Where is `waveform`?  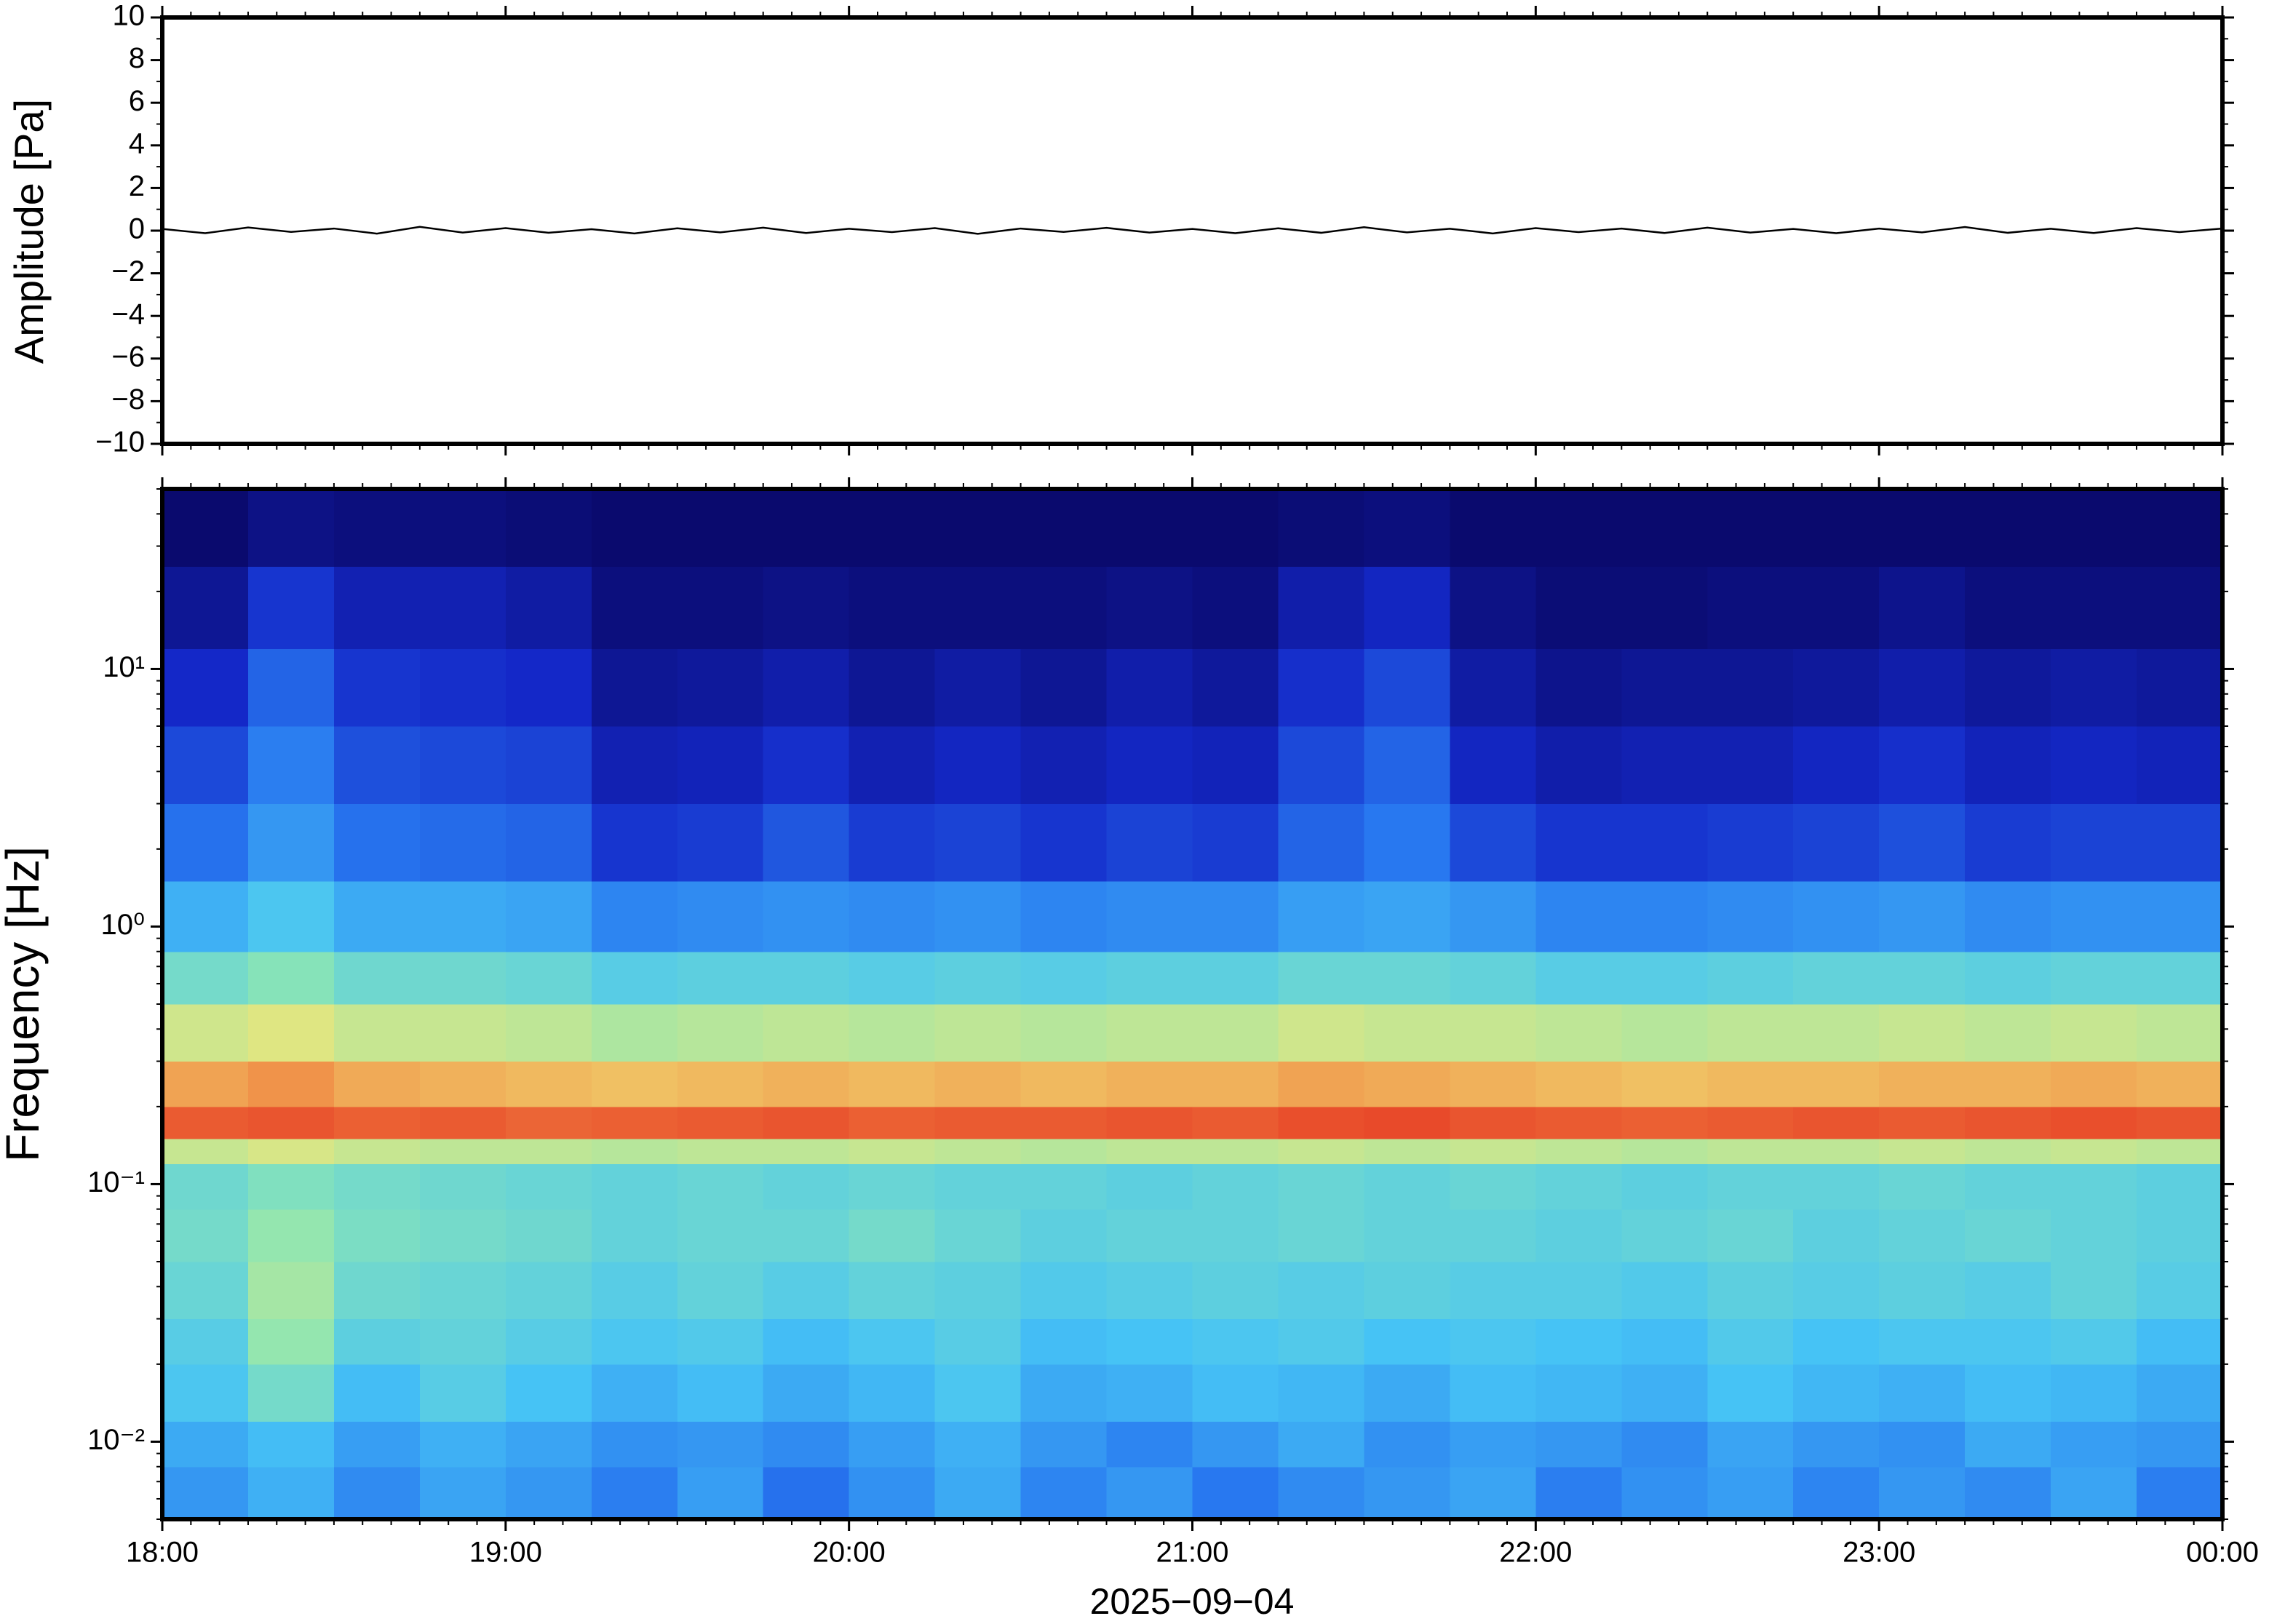 waveform is located at coordinates (1192, 230).